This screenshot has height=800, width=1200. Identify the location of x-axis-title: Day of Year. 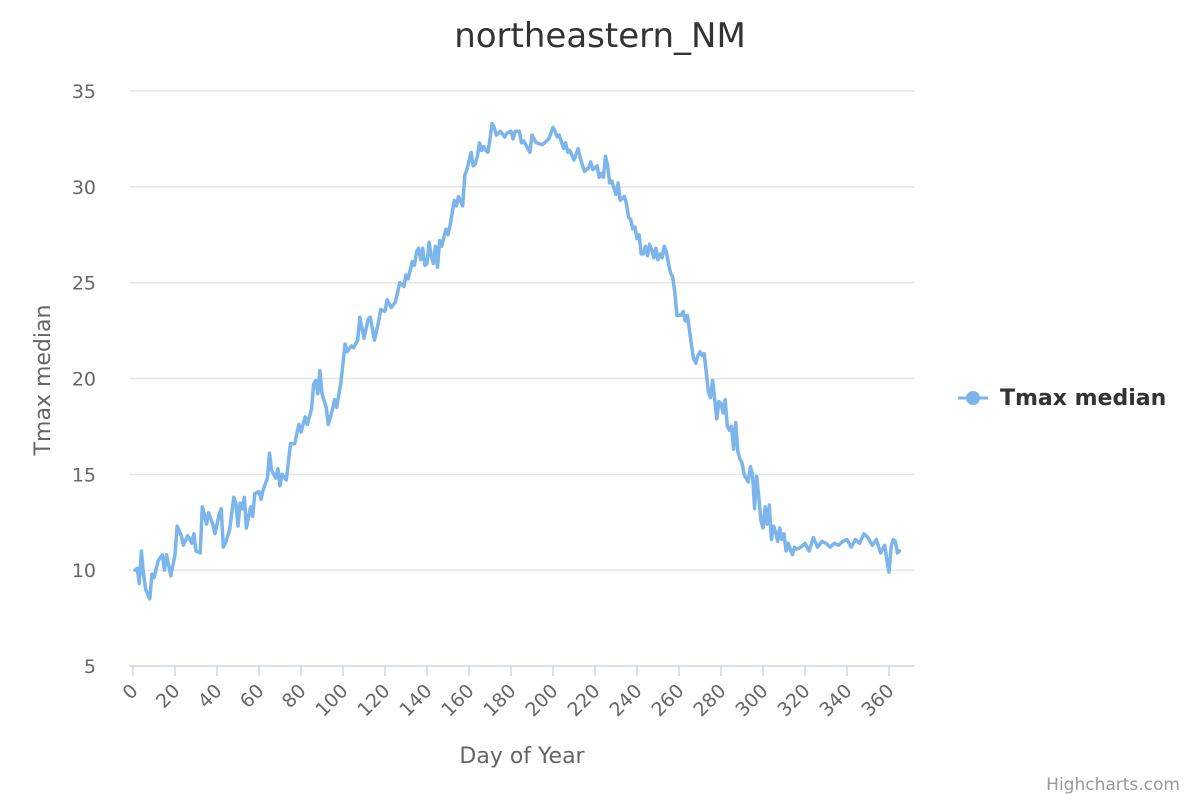
(522, 756).